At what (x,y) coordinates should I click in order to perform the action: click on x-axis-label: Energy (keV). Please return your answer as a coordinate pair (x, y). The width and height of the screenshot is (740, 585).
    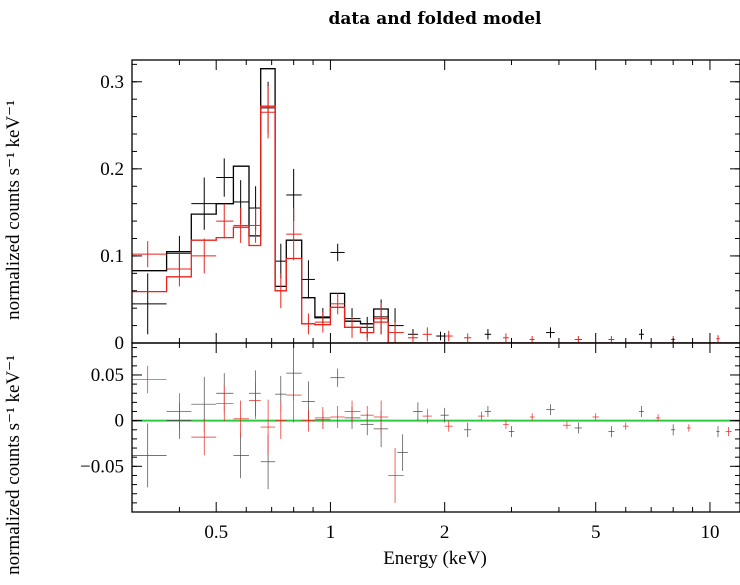
    Looking at the image, I should click on (435, 558).